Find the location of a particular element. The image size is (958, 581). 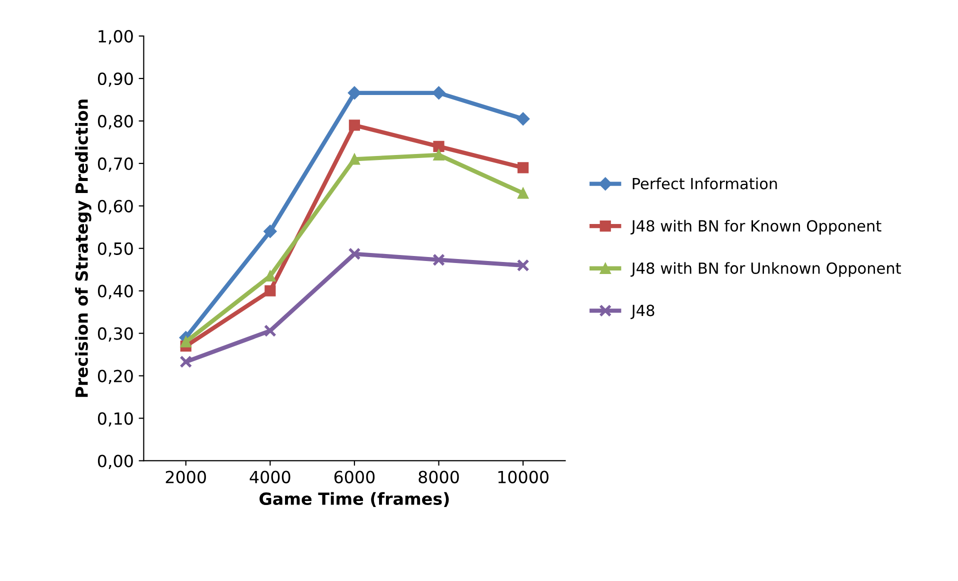

y-axis-title: Precision of Strategy Prediction is located at coordinates (83, 248).